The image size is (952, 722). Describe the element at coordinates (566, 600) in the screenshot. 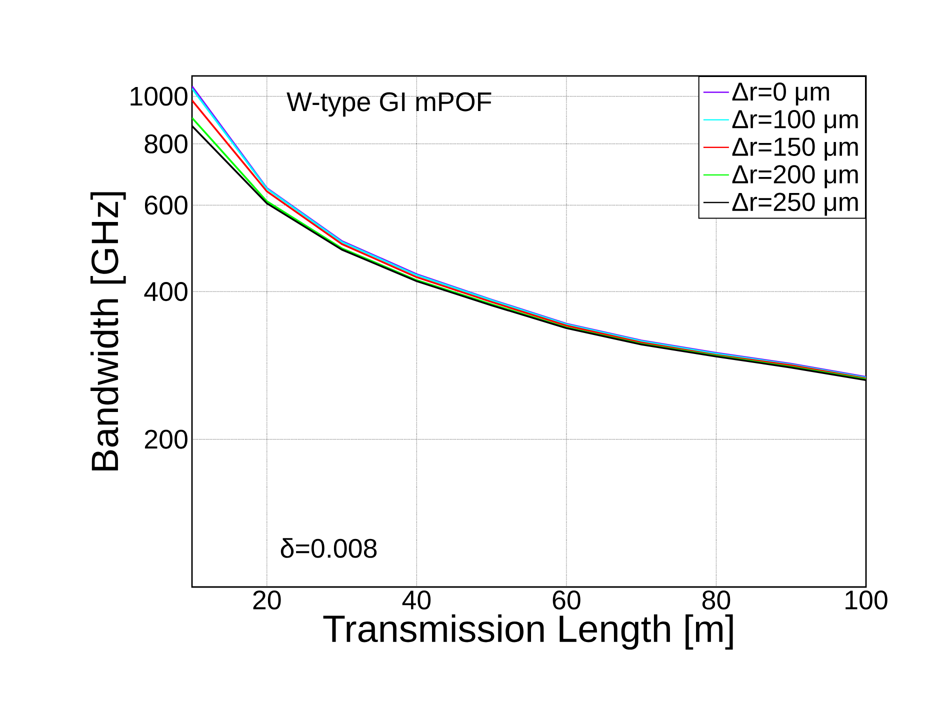

I see `x-tick-label: 60` at that location.